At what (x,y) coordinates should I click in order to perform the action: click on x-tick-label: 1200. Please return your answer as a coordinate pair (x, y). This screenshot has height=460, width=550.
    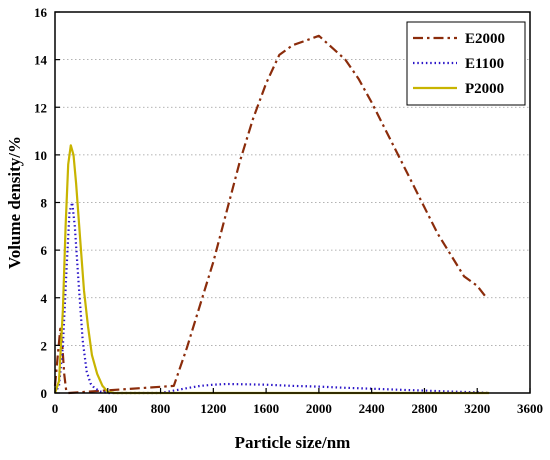
    Looking at the image, I should click on (213, 408).